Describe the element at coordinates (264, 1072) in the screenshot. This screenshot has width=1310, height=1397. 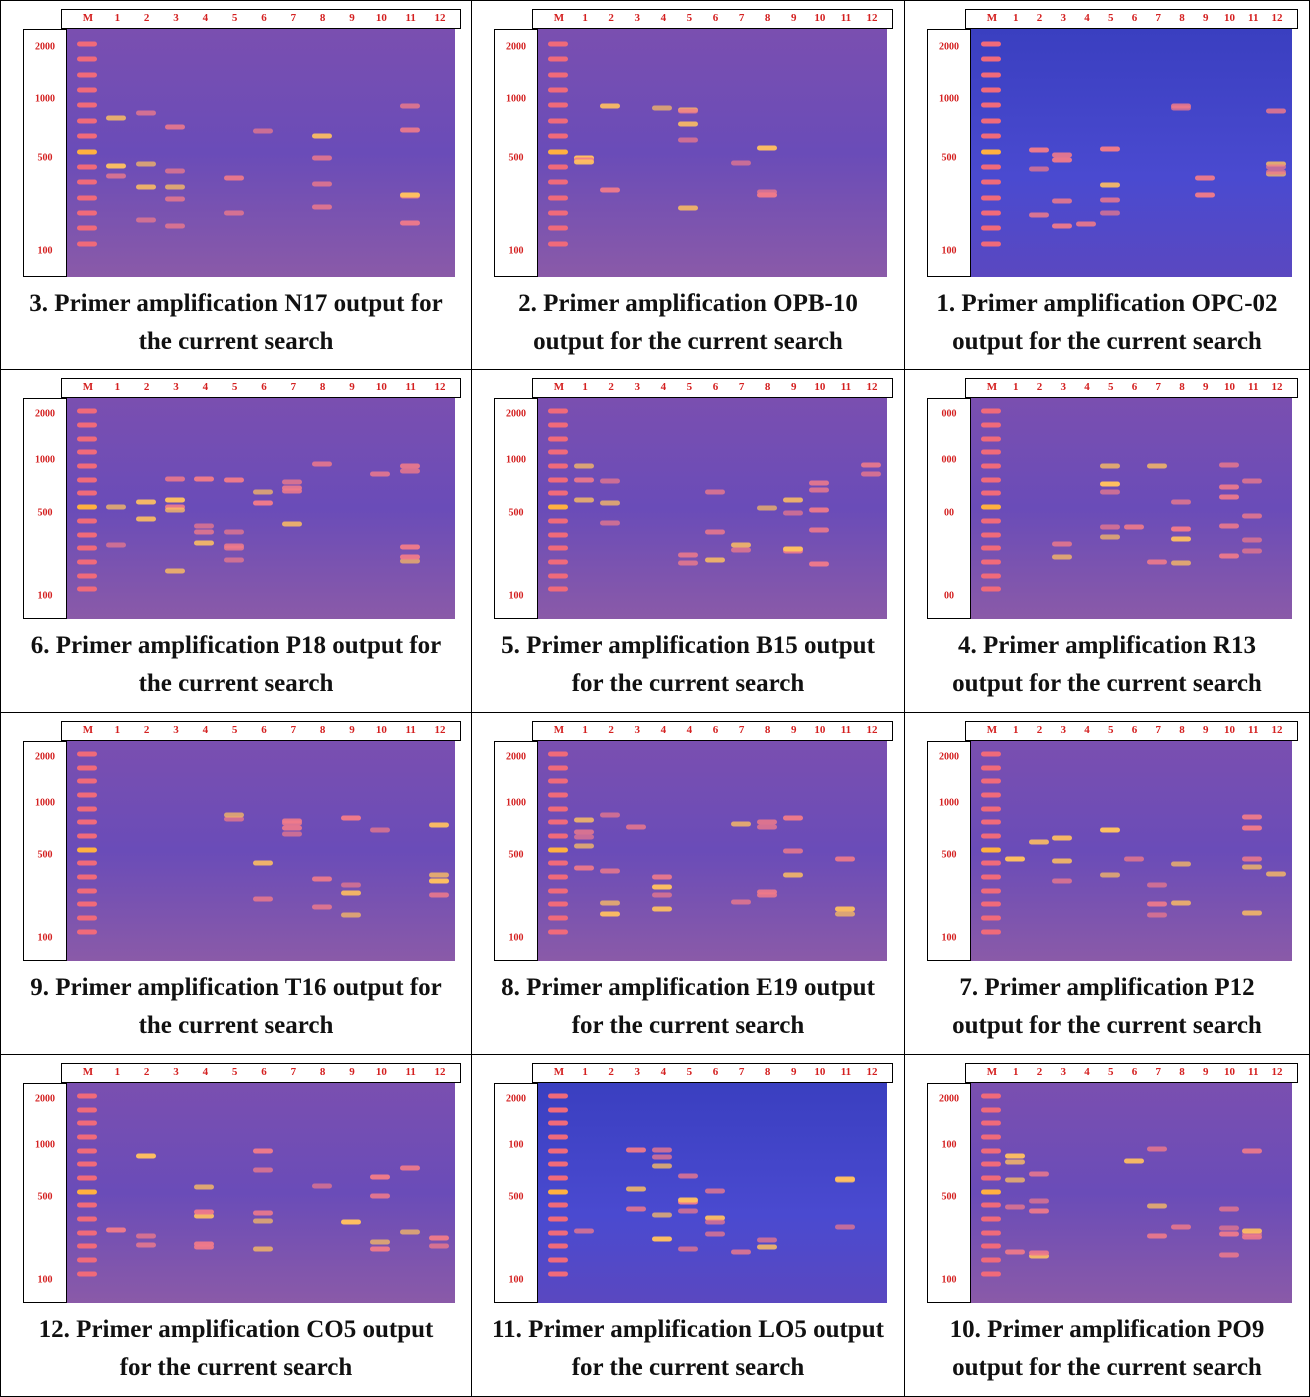
I see `lane-label: 6` at that location.